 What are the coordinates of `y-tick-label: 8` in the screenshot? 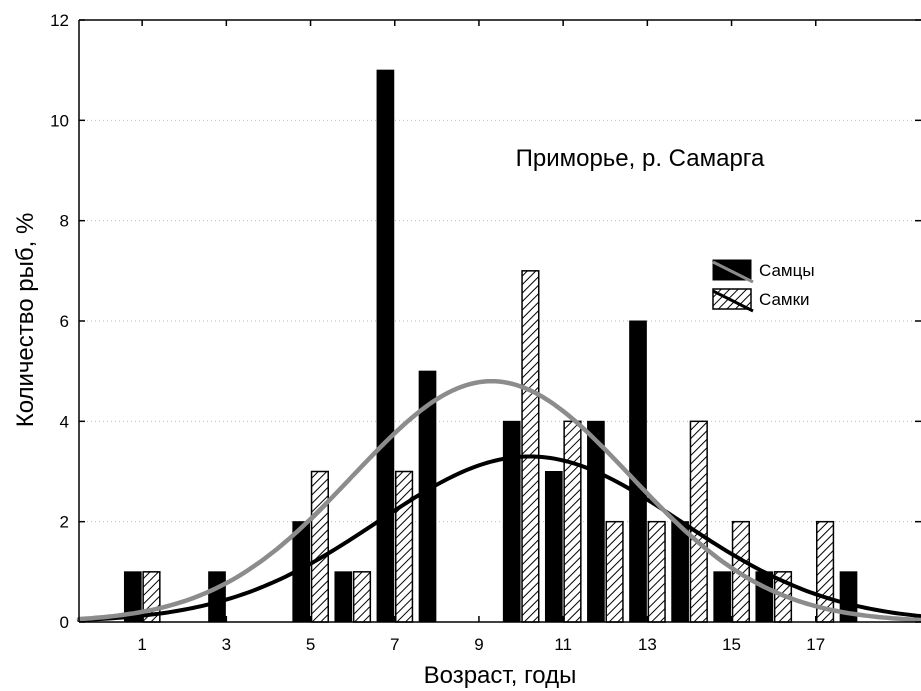 It's located at (64, 221).